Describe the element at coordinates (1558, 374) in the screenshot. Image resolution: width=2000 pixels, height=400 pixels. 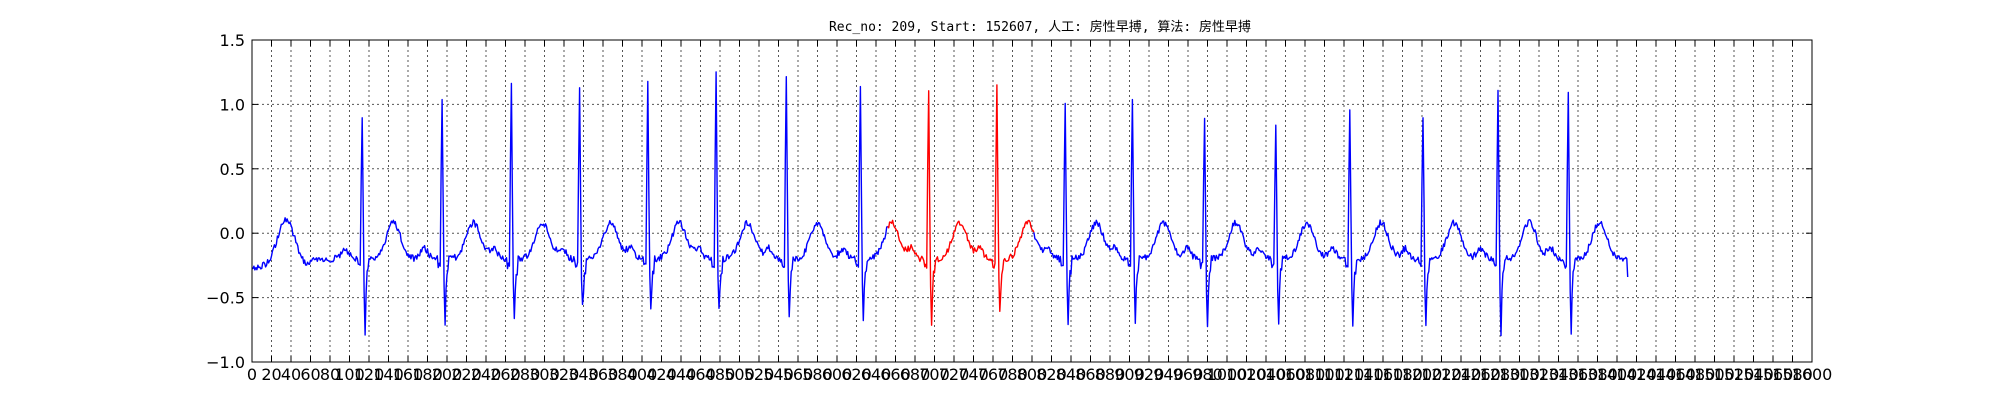
I see `x-tick-label: 1340` at that location.